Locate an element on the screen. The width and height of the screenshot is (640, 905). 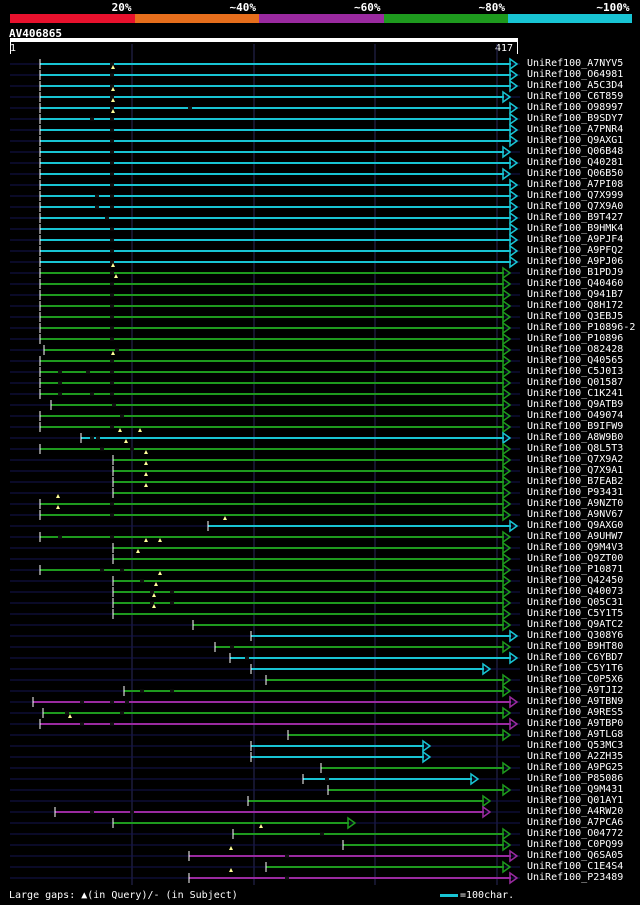
hit-label: UniRef100_A9UHW7 is located at coordinates (575, 536).